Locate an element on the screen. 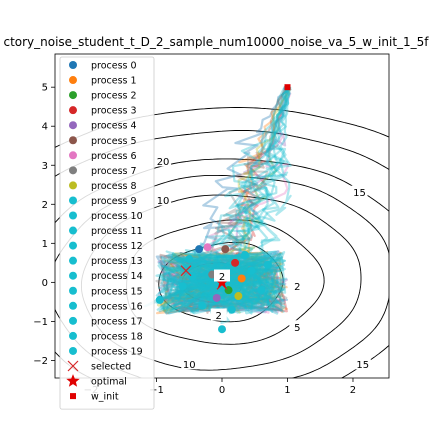 Image resolution: width=432 pixels, height=432 pixels. x-tick-label: −1 is located at coordinates (156, 390).